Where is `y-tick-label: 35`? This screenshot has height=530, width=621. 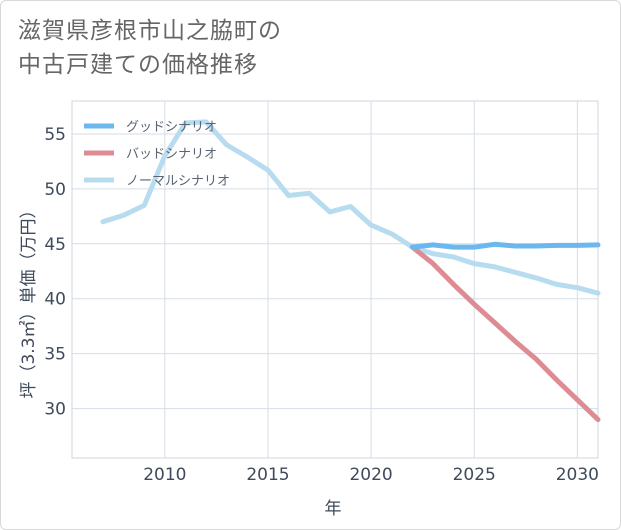
y-tick-label: 35 is located at coordinates (55, 355).